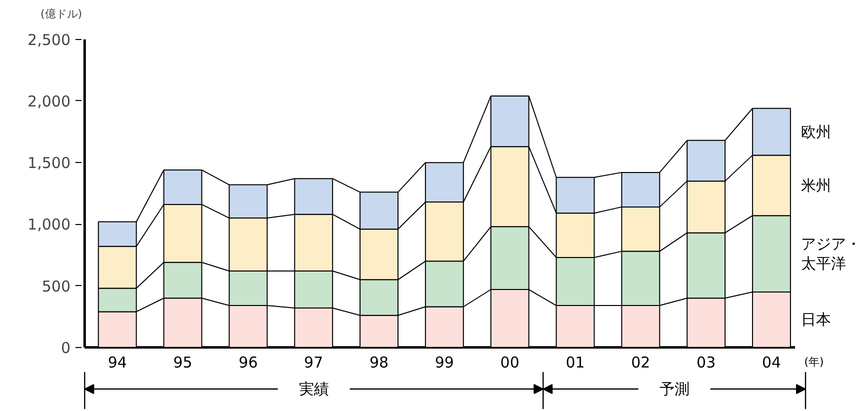 The image size is (858, 411). Describe the element at coordinates (314, 363) in the screenshot. I see `x-tick-label: 97` at that location.